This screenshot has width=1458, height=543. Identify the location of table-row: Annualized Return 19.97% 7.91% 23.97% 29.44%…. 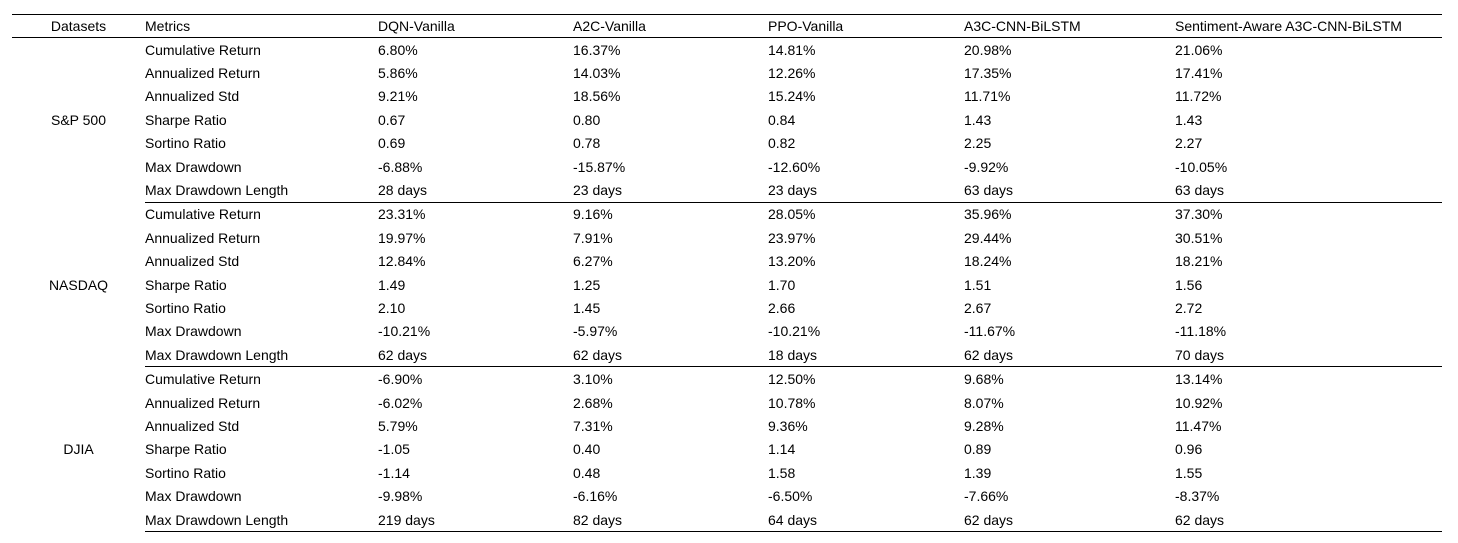
(727, 237).